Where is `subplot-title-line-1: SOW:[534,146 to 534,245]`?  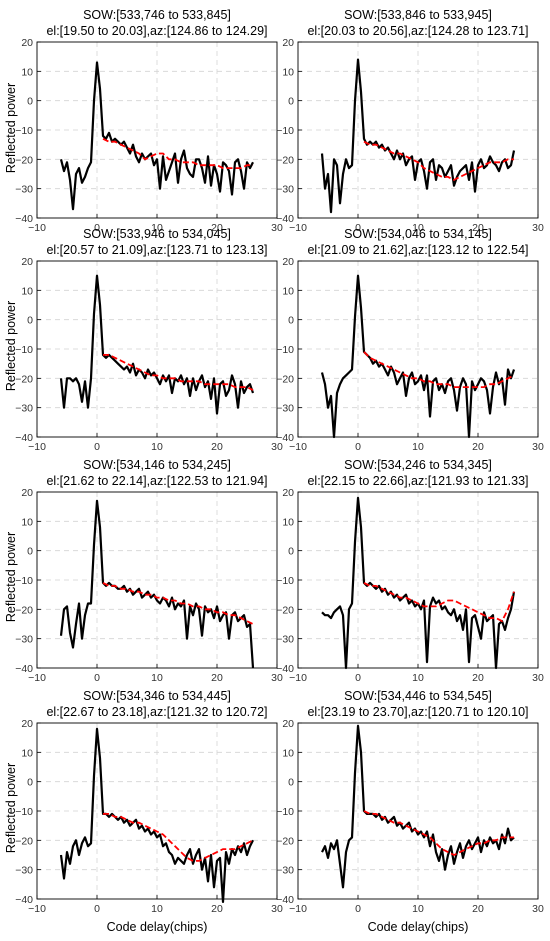
subplot-title-line-1: SOW:[534,146 to 534,245] is located at coordinates (157, 465).